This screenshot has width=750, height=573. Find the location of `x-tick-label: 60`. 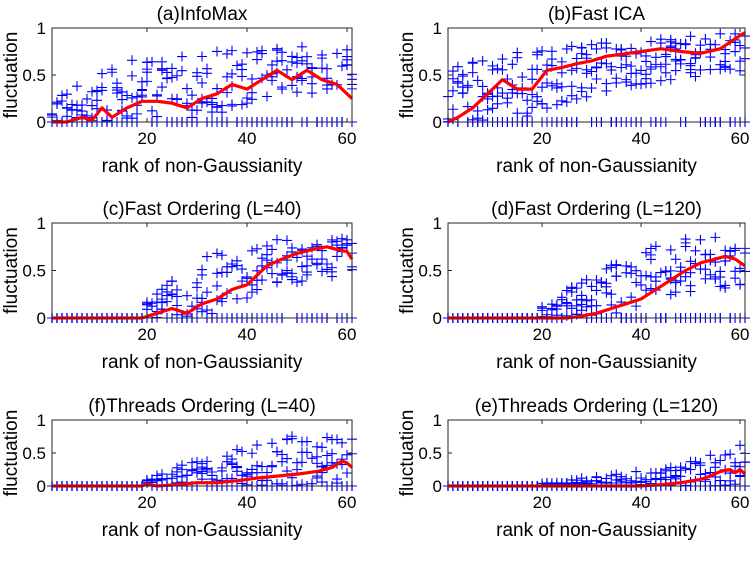

x-tick-label: 60 is located at coordinates (740, 334).